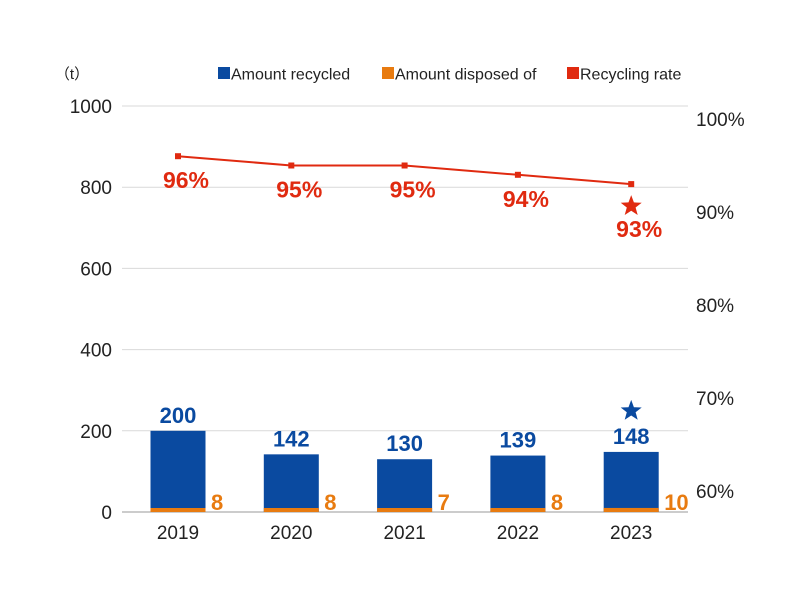  What do you see at coordinates (466, 75) in the screenshot?
I see `legend-label: Amount disposed of` at bounding box center [466, 75].